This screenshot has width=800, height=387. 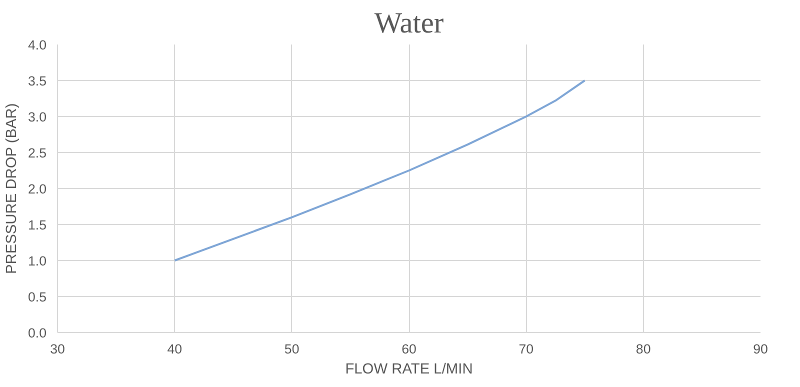 What do you see at coordinates (37, 189) in the screenshot?
I see `y-tick-label: 2.0` at bounding box center [37, 189].